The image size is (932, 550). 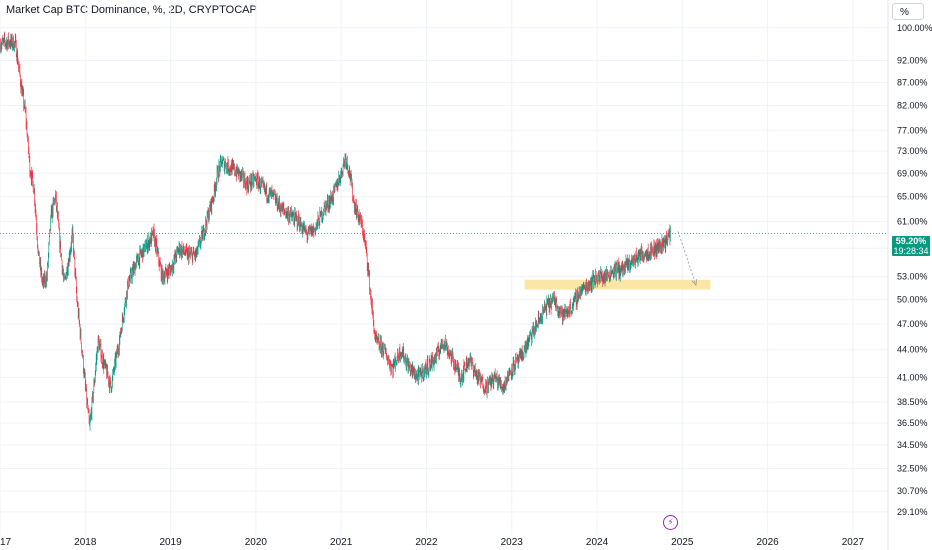 What do you see at coordinates (853, 542) in the screenshot?
I see `x-tick-label: 2027` at bounding box center [853, 542].